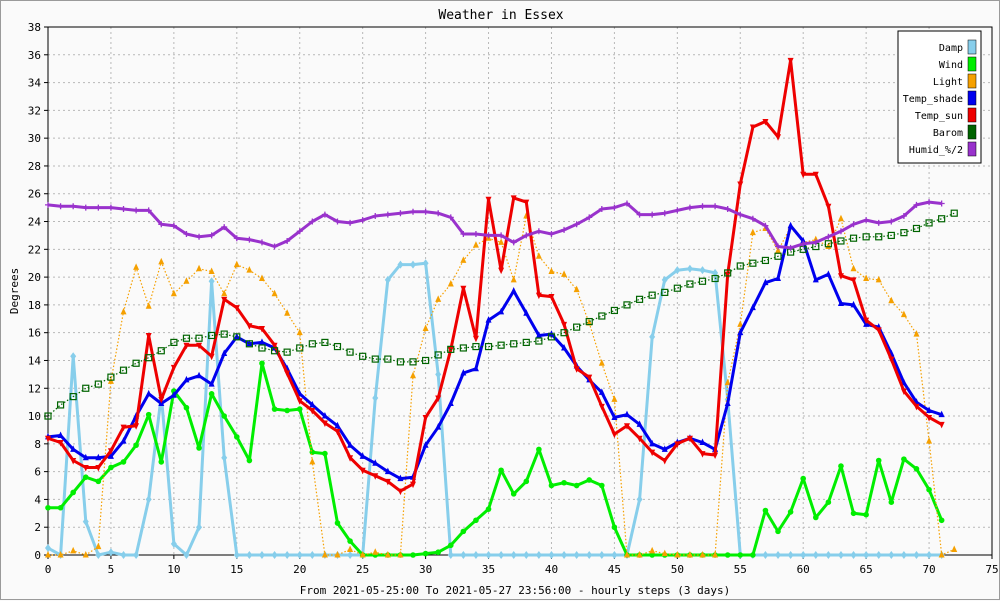 This screenshot has width=1000, height=601. Describe the element at coordinates (488, 569) in the screenshot. I see `x-tick-label: 35` at that location.